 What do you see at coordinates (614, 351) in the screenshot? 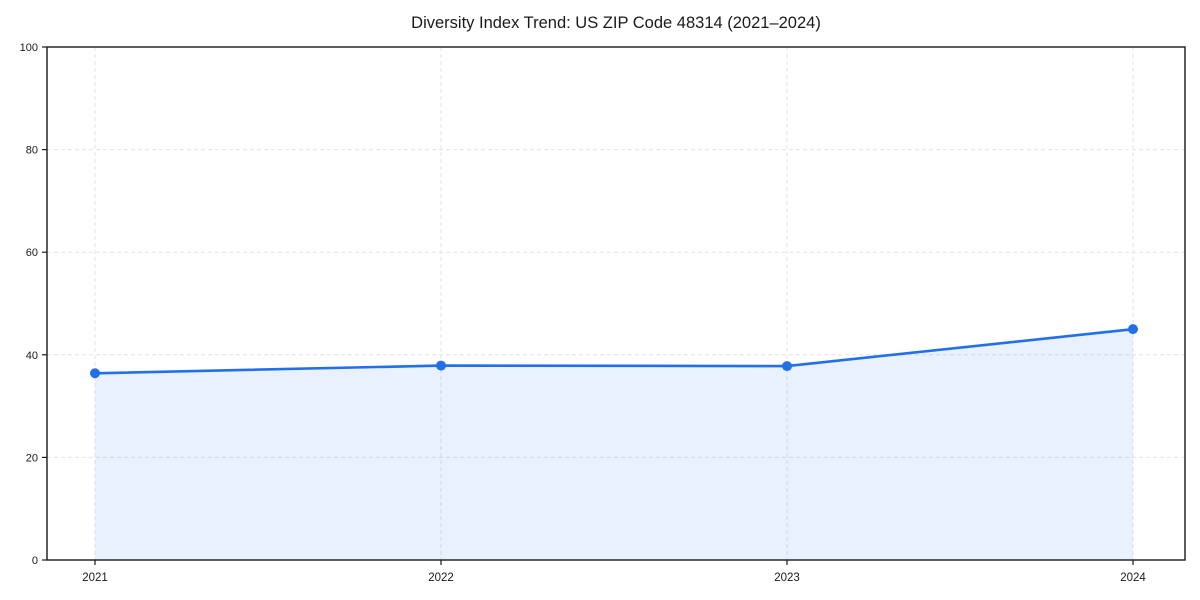
I see `trend-line` at bounding box center [614, 351].